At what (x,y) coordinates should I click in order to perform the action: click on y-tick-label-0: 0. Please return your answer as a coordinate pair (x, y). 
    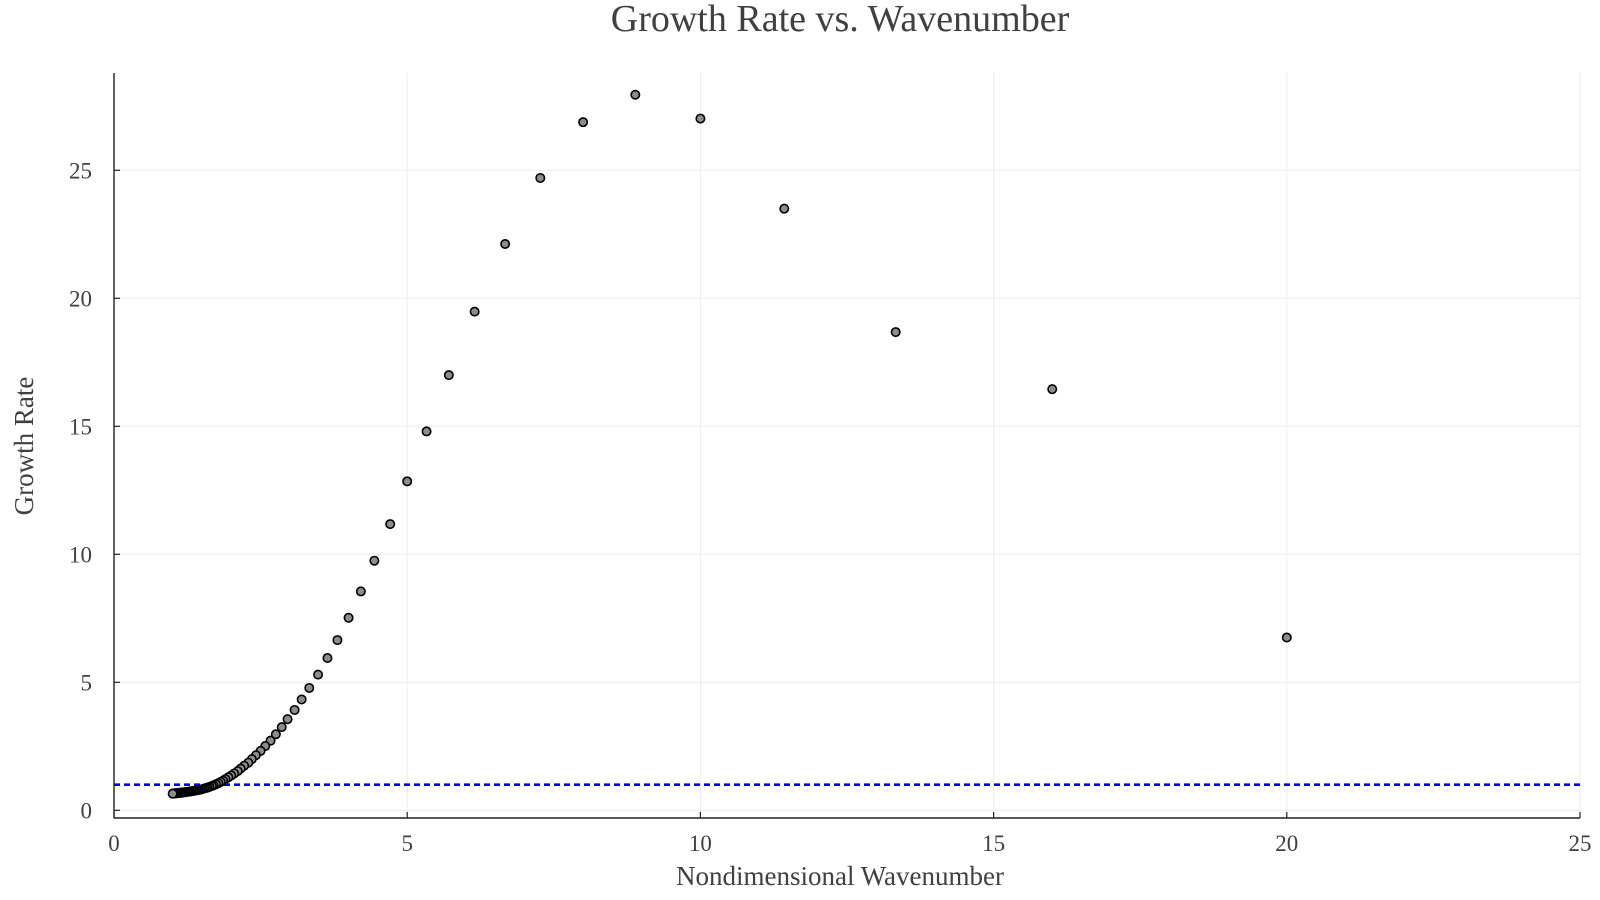
    Looking at the image, I should click on (87, 810).